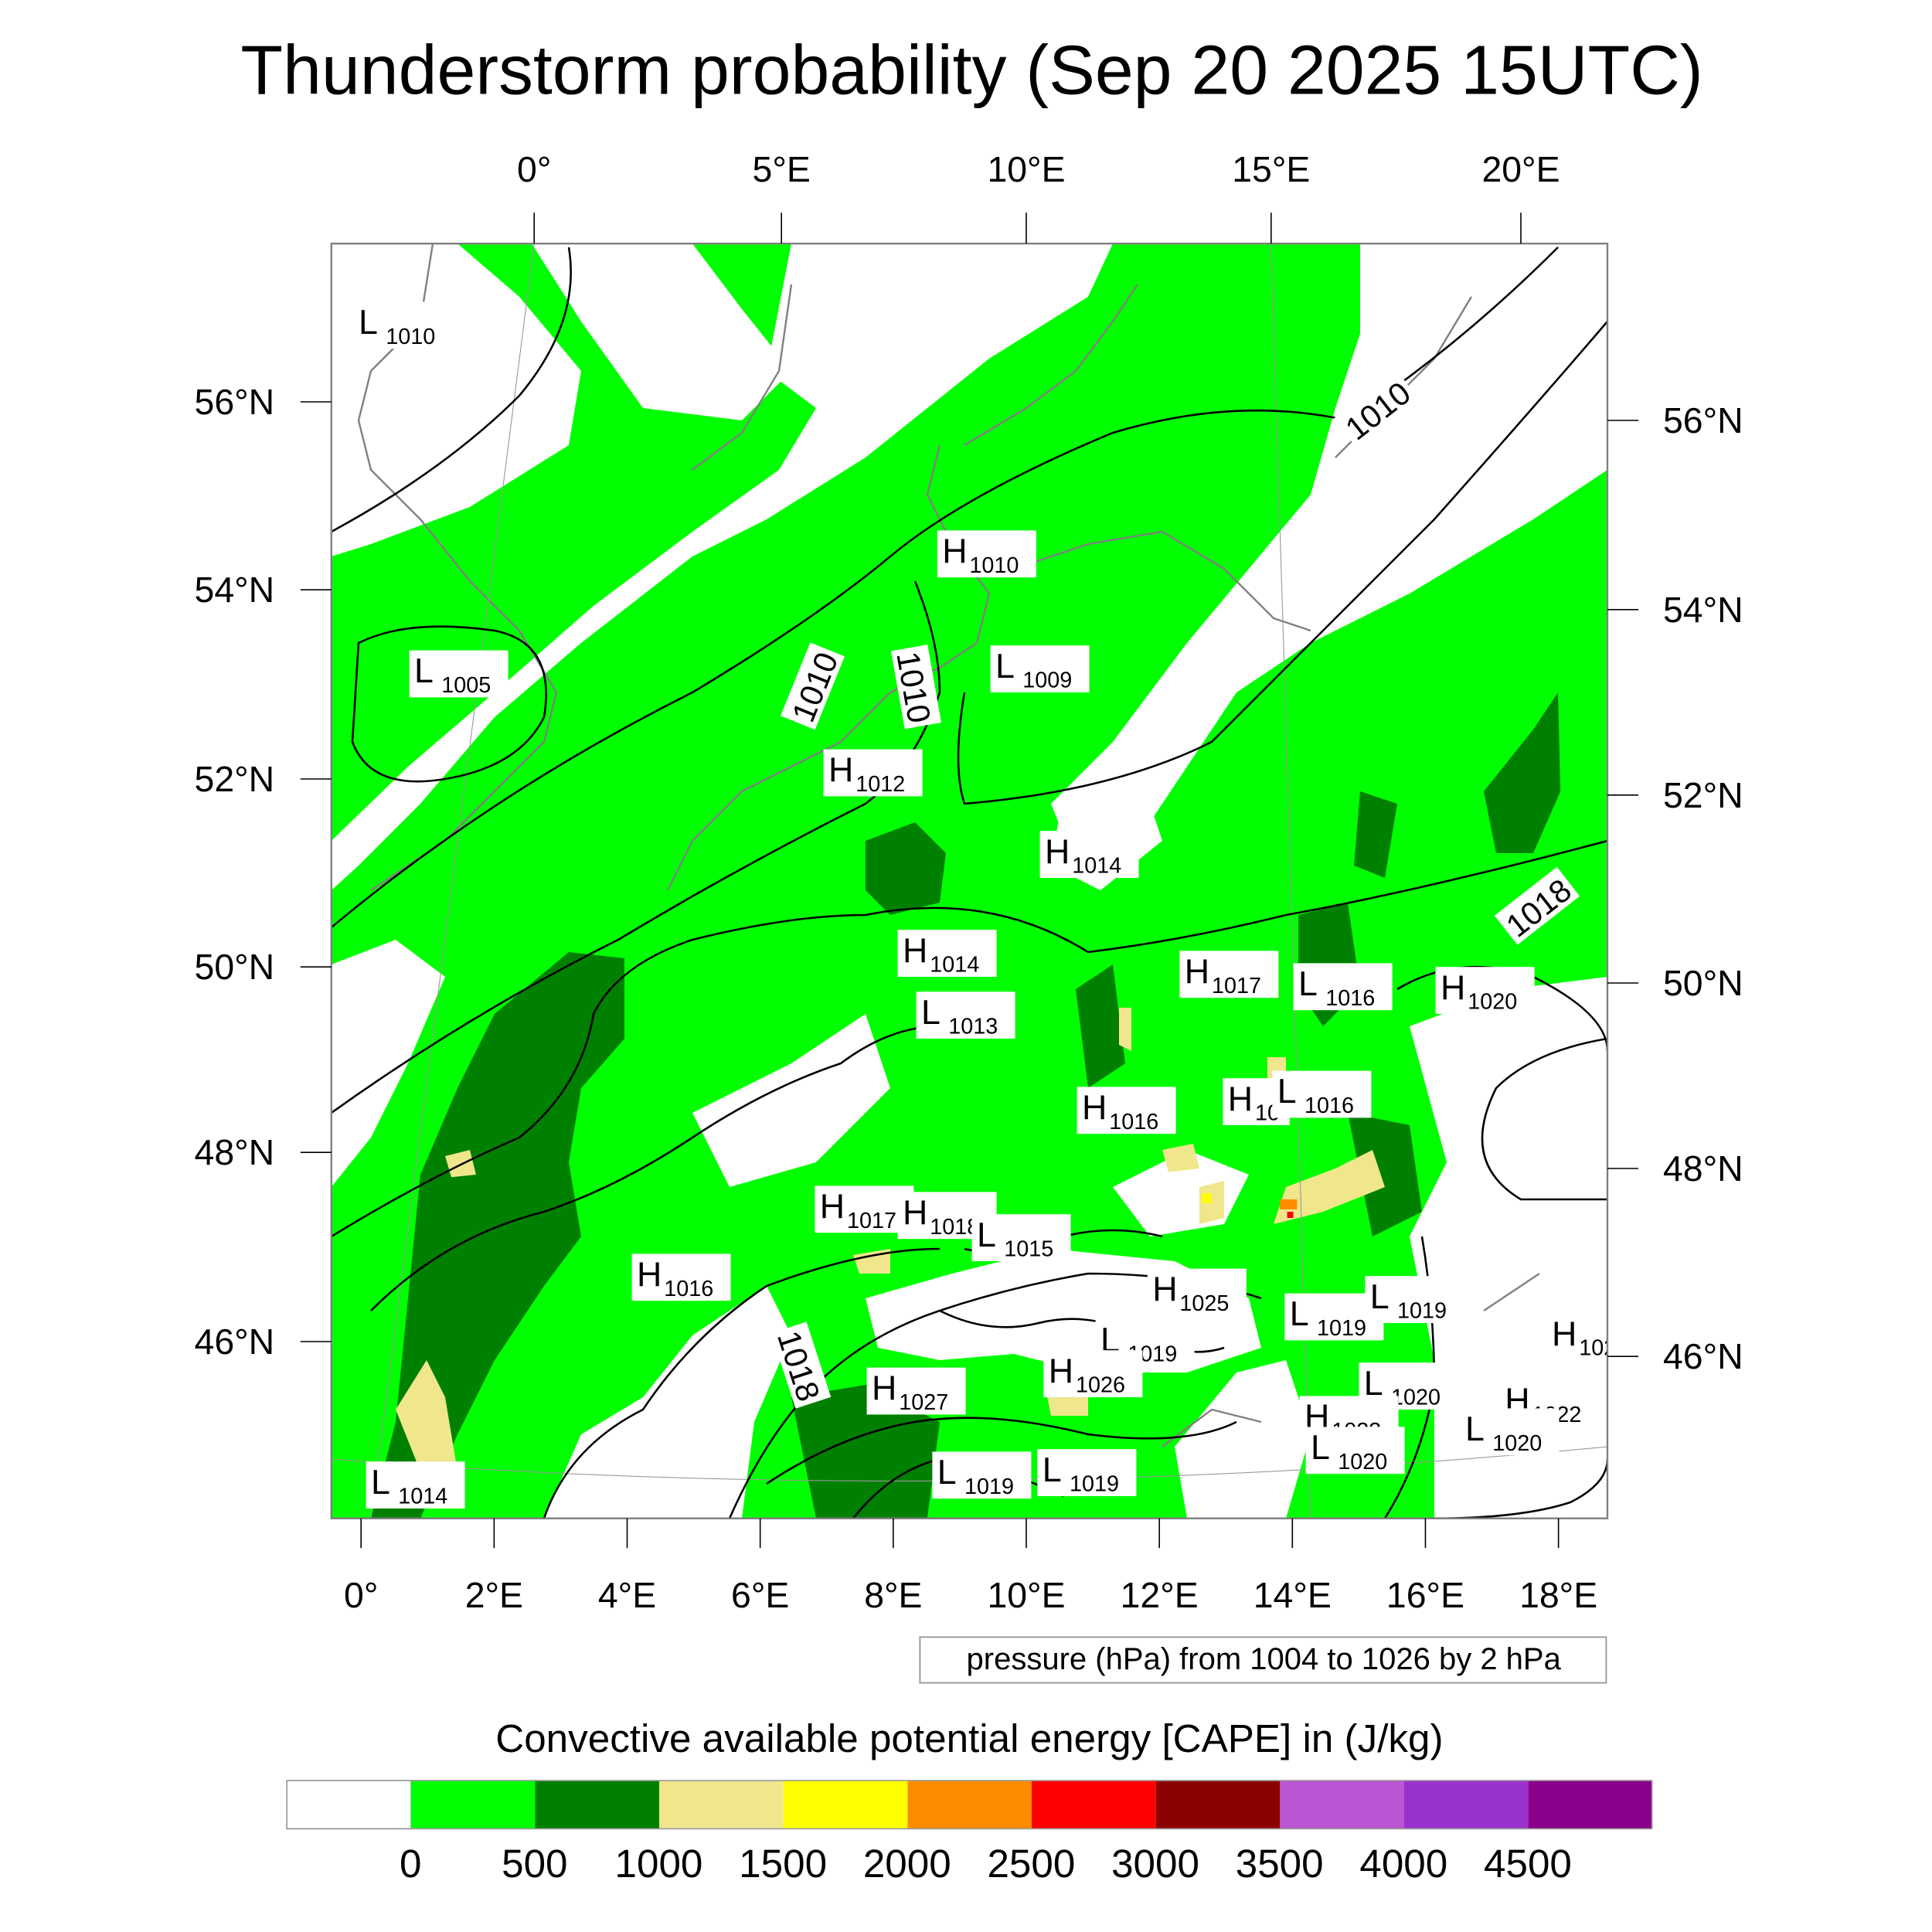  What do you see at coordinates (235, 967) in the screenshot?
I see `left-lat-label: 50°N` at bounding box center [235, 967].